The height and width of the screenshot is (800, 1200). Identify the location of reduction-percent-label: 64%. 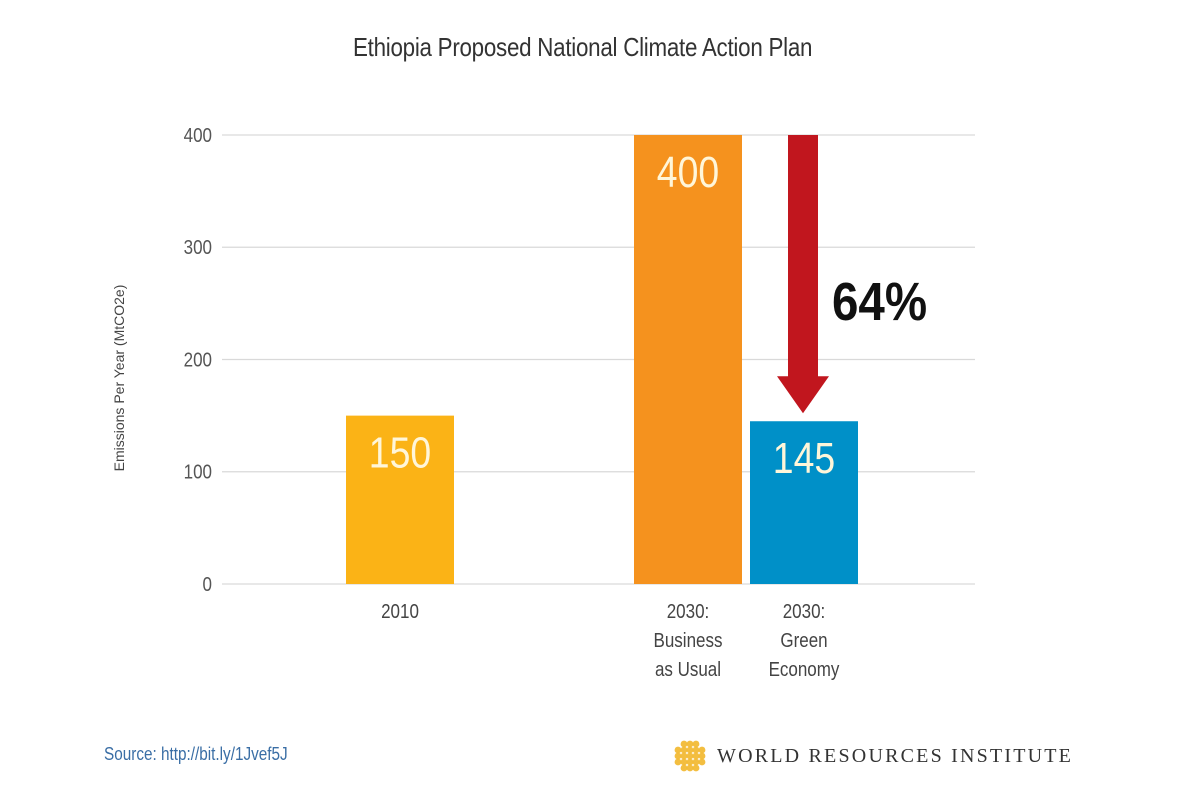
(879, 301).